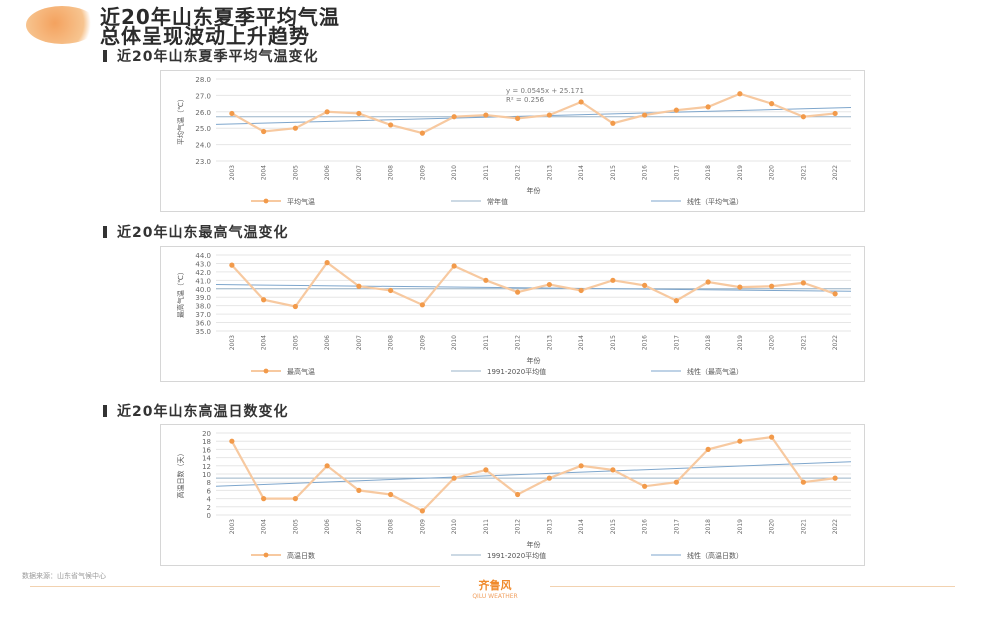  I want to click on y-axis-label: 平均气温（℃）, so click(180, 120).